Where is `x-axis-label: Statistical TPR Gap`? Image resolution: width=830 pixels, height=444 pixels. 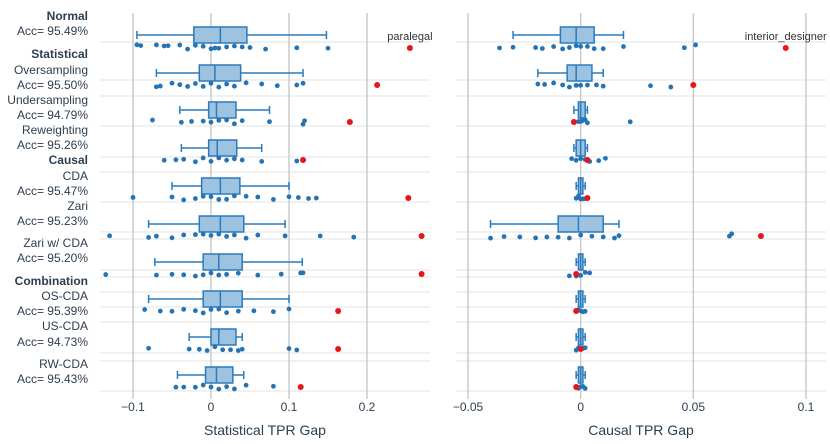 x-axis-label: Statistical TPR Gap is located at coordinates (265, 430).